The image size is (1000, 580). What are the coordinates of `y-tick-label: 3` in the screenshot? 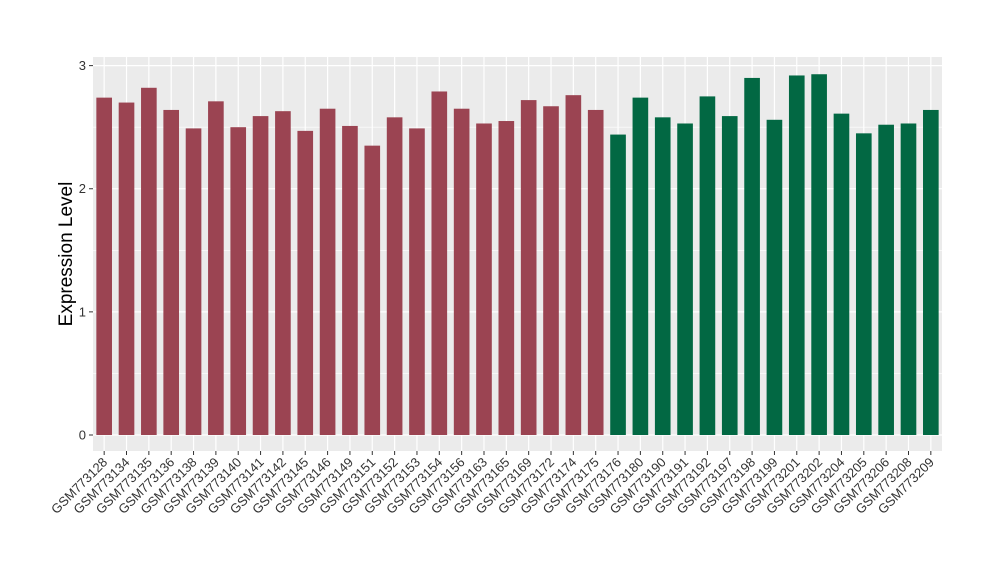 It's located at (82, 65).